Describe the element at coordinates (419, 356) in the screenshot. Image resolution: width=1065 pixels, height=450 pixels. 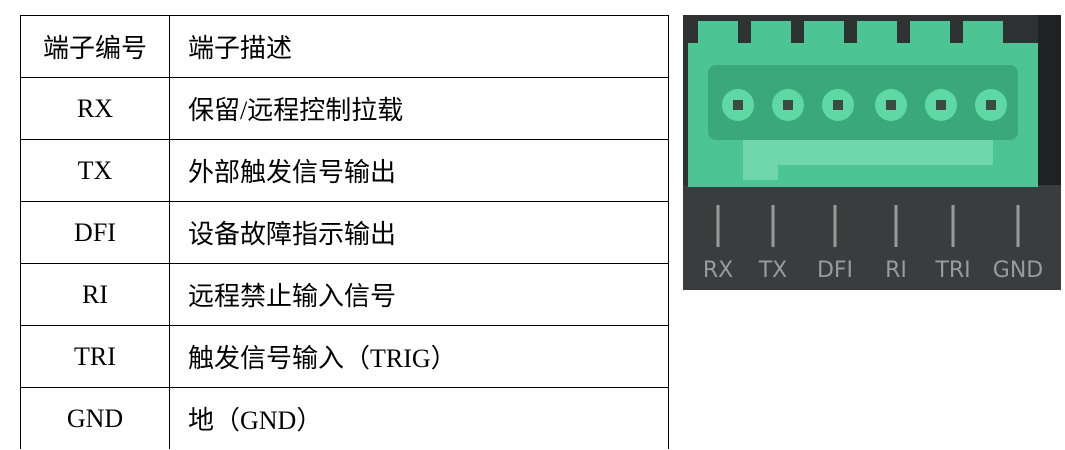
I see `description-cell: 触发信号输入（TRIG）` at that location.